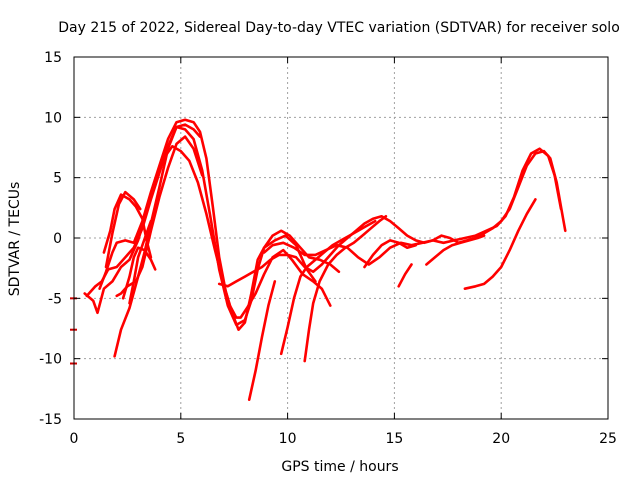  What do you see at coordinates (50, 239) in the screenshot?
I see `y-tick-labels: -15 -10 -5 0 5 10 15` at bounding box center [50, 239].